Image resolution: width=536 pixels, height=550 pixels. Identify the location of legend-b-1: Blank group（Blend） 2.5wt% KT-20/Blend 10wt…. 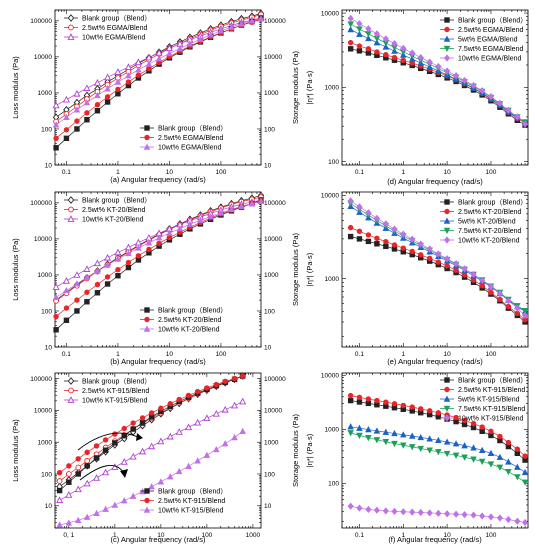
(107, 210).